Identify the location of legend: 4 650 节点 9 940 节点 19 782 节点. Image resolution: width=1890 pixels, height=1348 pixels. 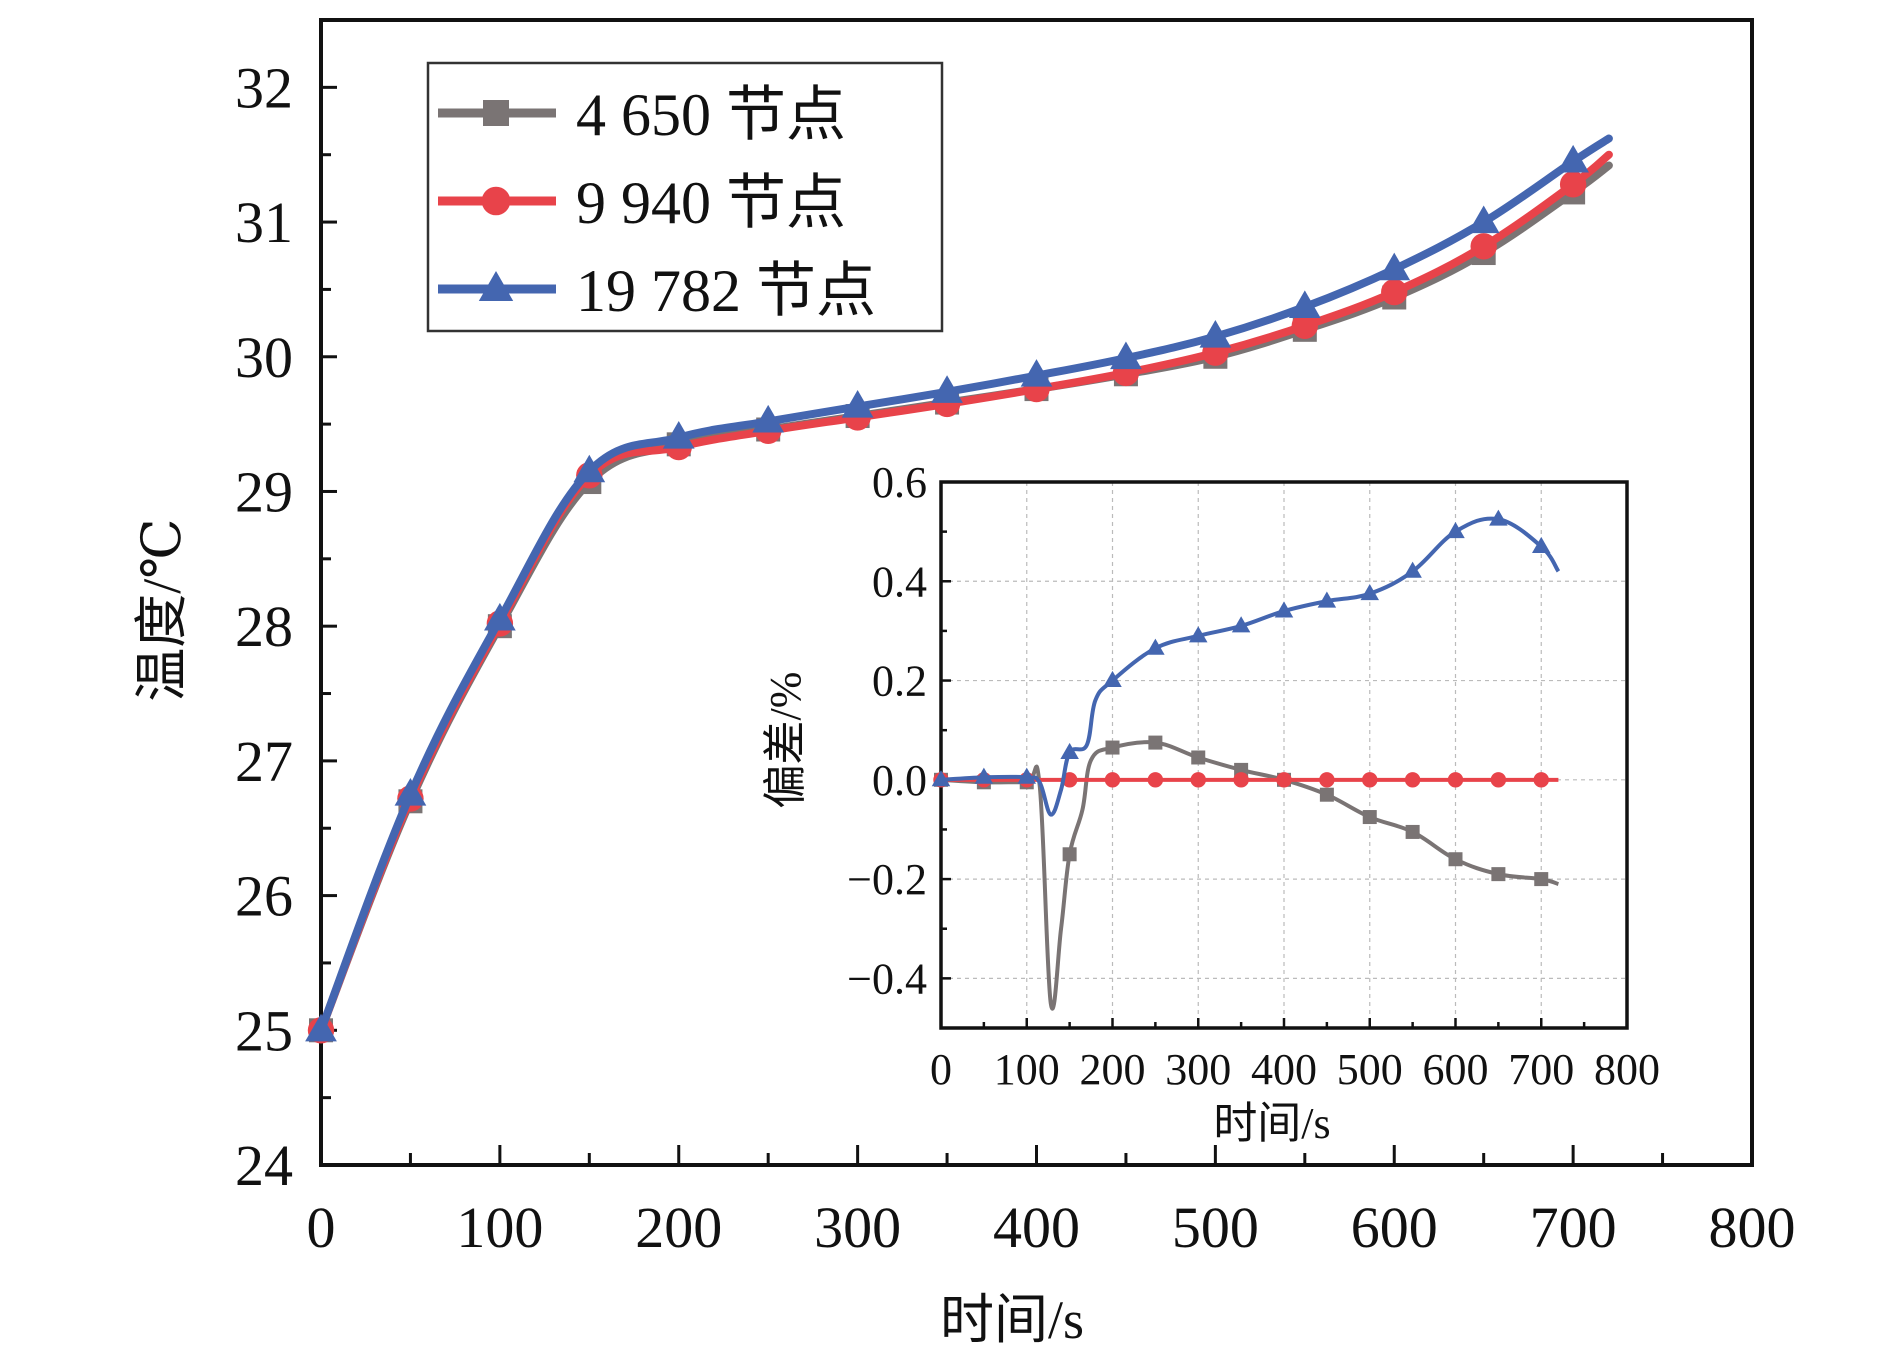
(685, 197).